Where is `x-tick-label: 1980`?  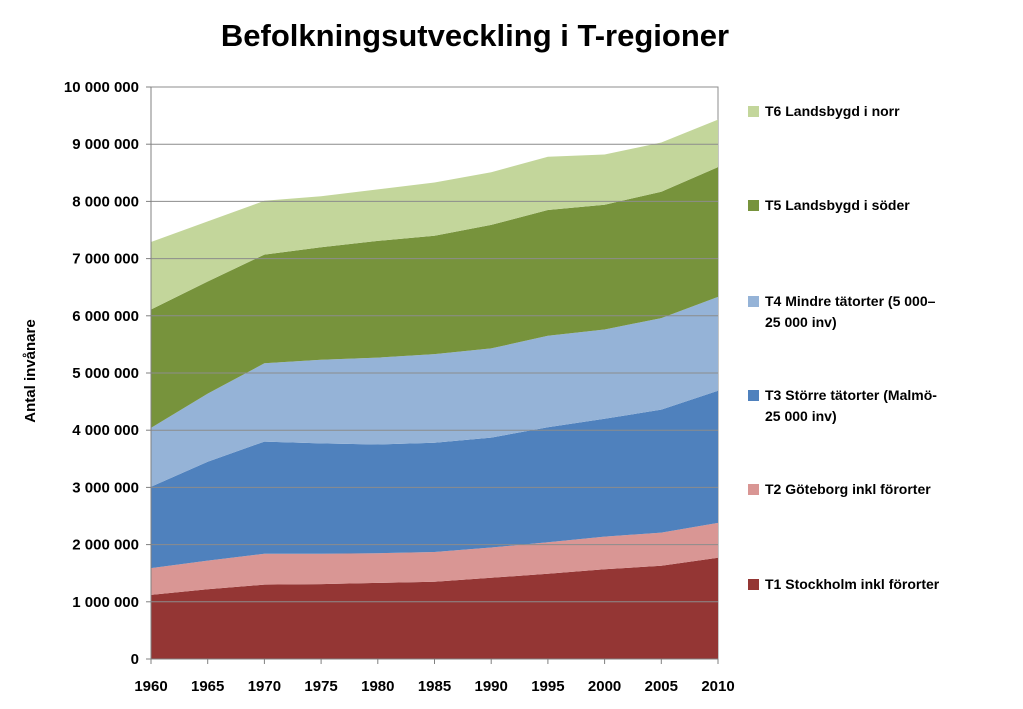
x-tick-label: 1980 is located at coordinates (377, 686).